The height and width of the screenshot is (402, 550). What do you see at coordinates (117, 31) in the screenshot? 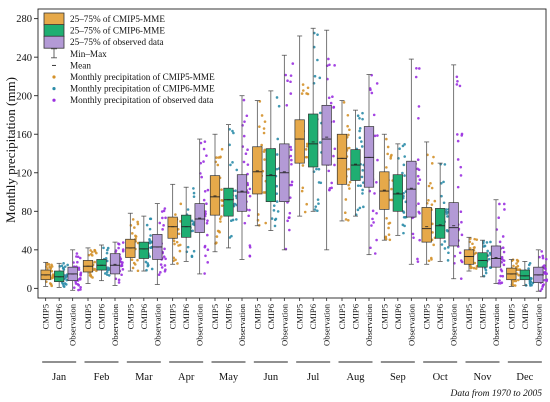
I see `legend-label: 25–75% of CMIP6-MME` at bounding box center [117, 31].